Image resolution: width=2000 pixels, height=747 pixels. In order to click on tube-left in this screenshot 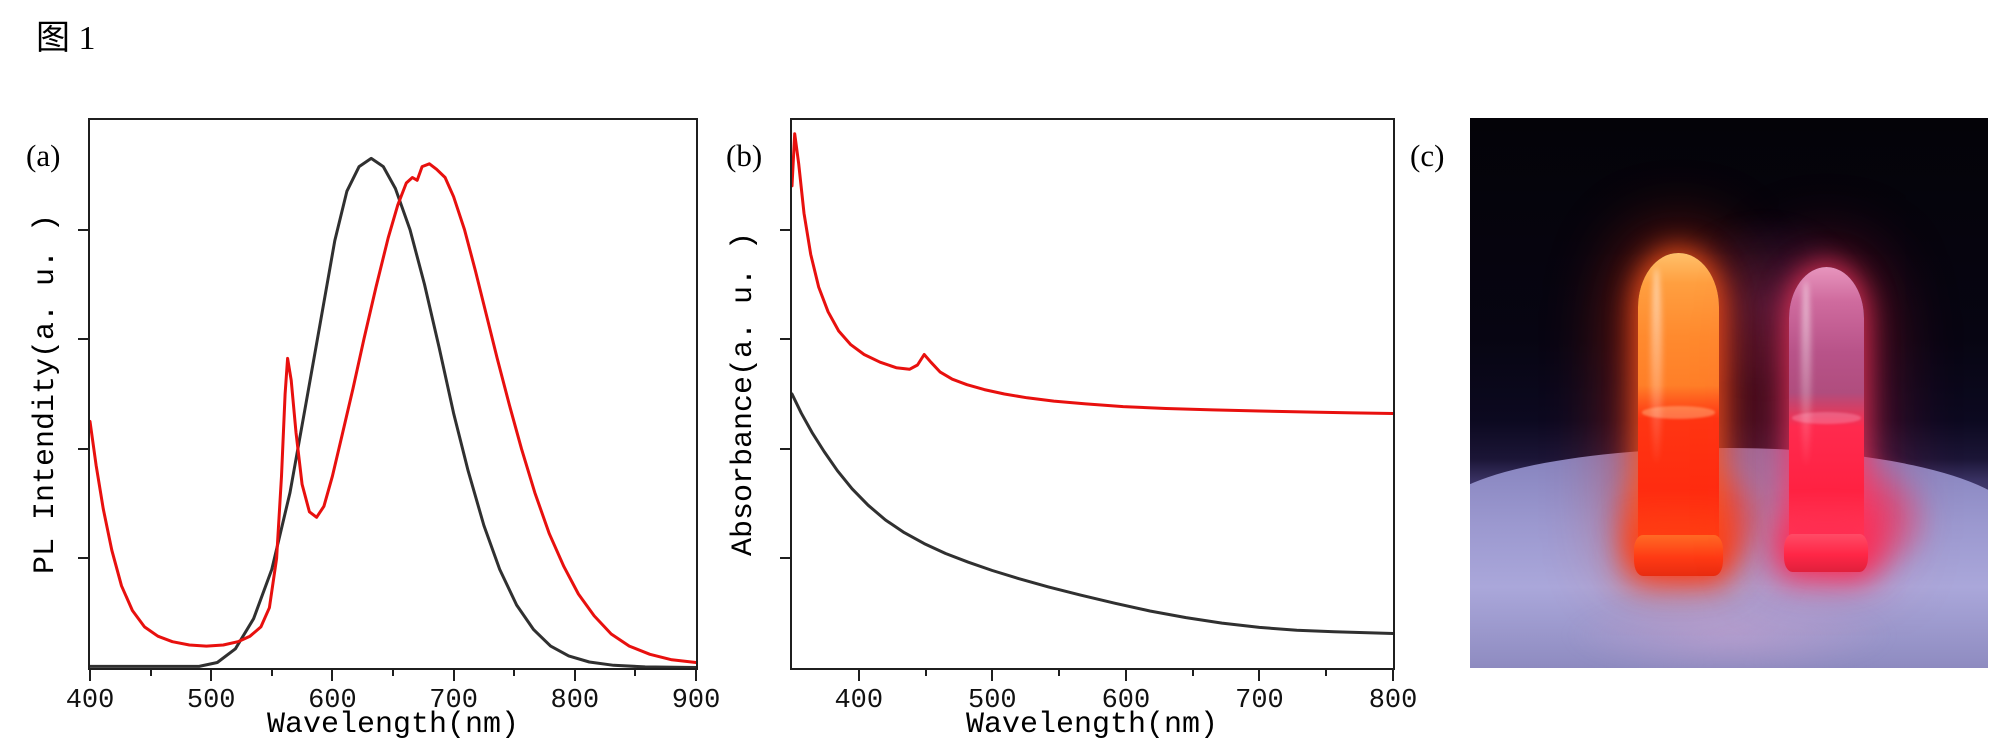, I will do `click(1678, 414)`.